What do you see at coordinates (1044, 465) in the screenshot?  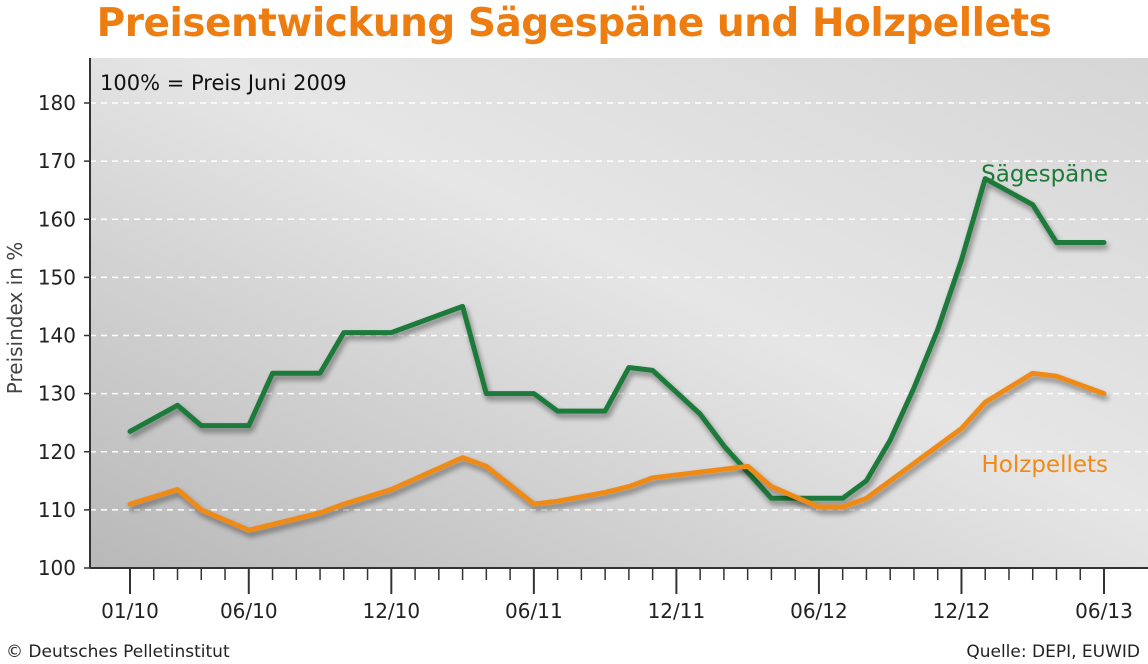 I see `series-label: Holzpellets` at bounding box center [1044, 465].